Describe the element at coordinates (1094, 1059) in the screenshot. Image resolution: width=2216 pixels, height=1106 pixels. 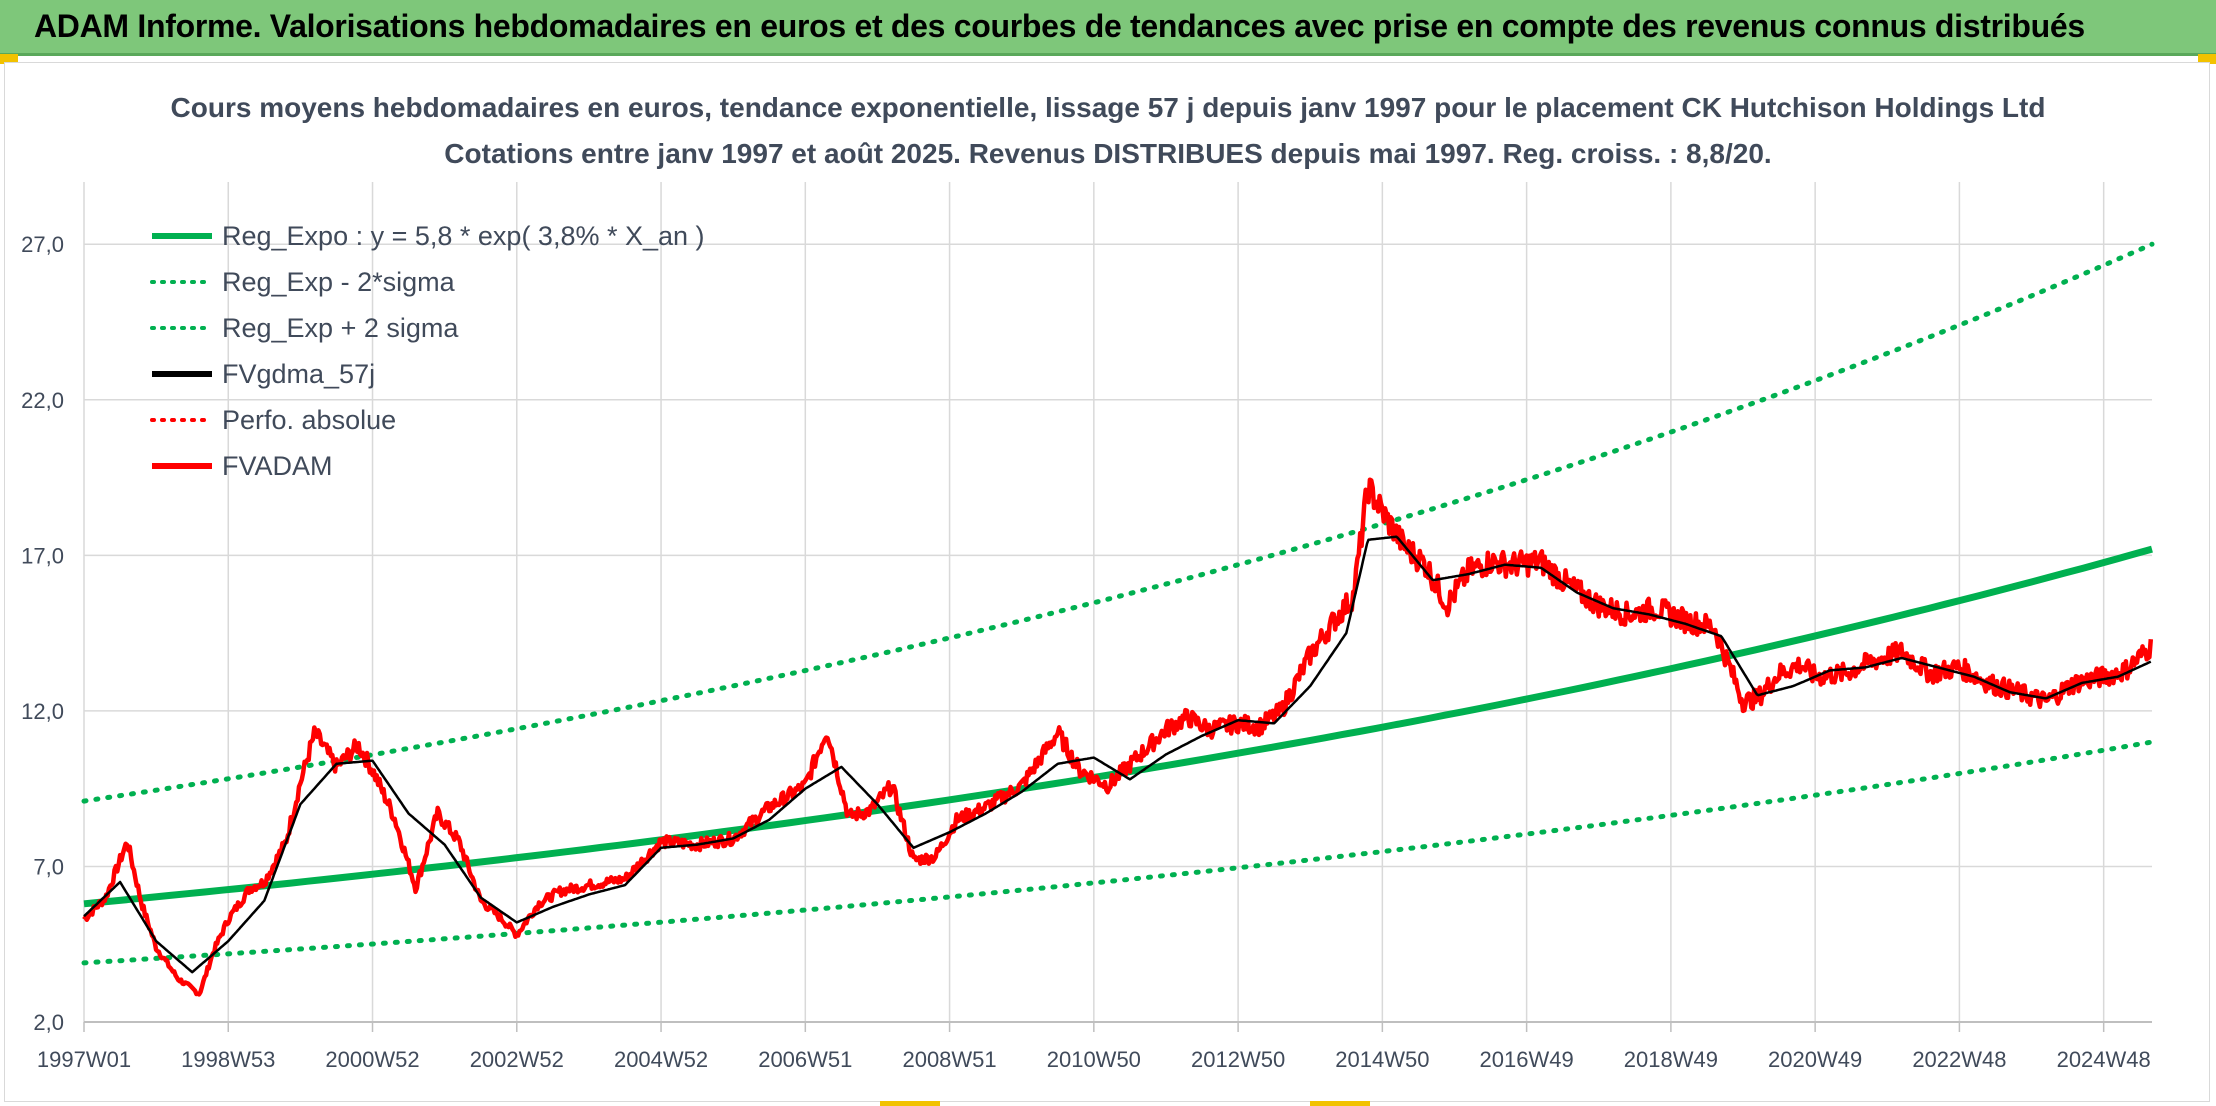
I see `x-tick-label: 2010W50` at that location.